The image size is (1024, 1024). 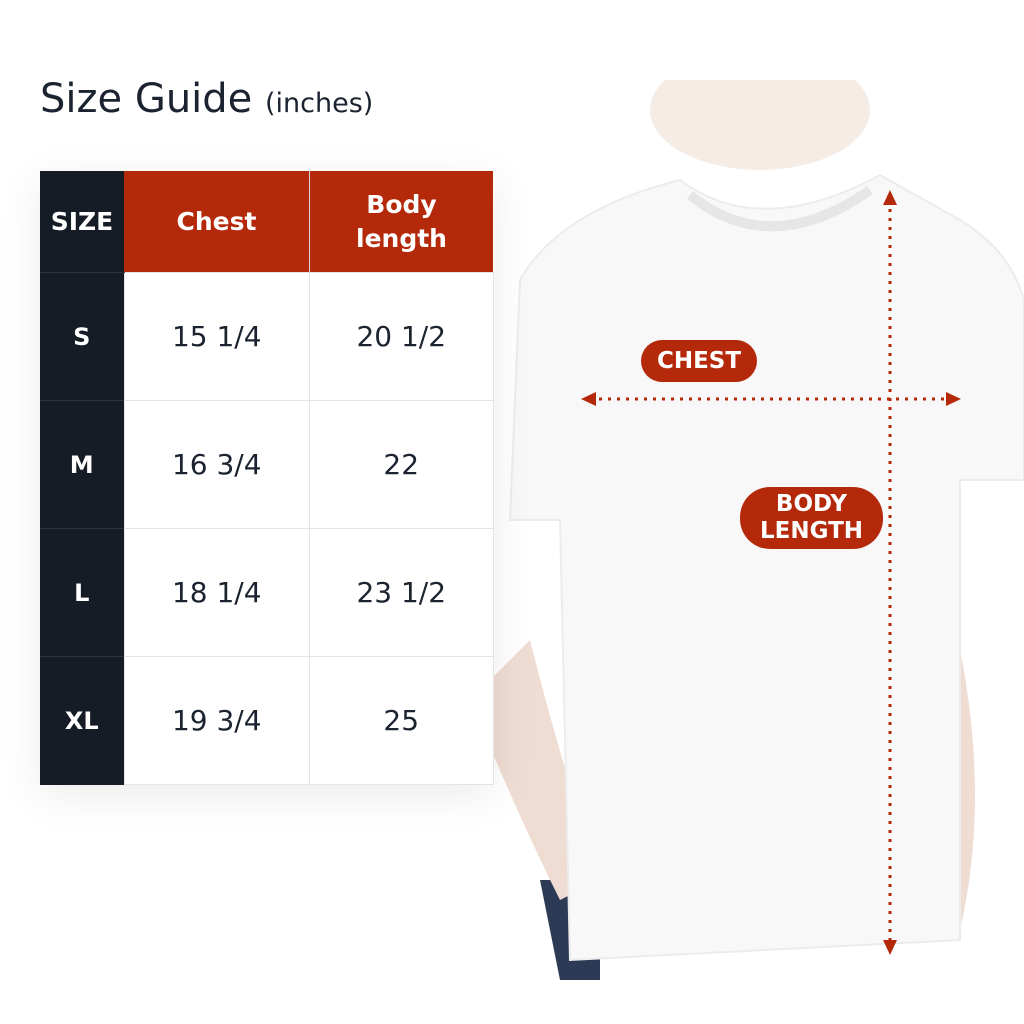 What do you see at coordinates (401, 222) in the screenshot?
I see `header-body-length: Body length` at bounding box center [401, 222].